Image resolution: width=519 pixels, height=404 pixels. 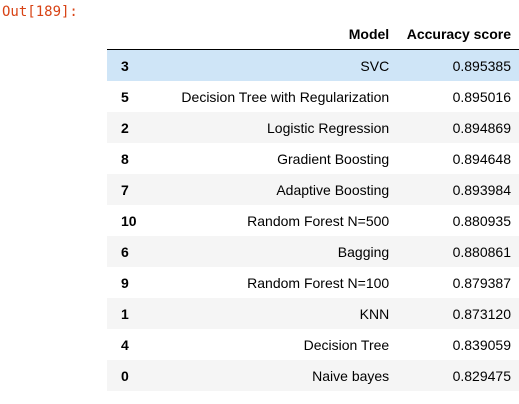 I want to click on table-row: 9 Random Forest N=100 0.879387, so click(x=313, y=282).